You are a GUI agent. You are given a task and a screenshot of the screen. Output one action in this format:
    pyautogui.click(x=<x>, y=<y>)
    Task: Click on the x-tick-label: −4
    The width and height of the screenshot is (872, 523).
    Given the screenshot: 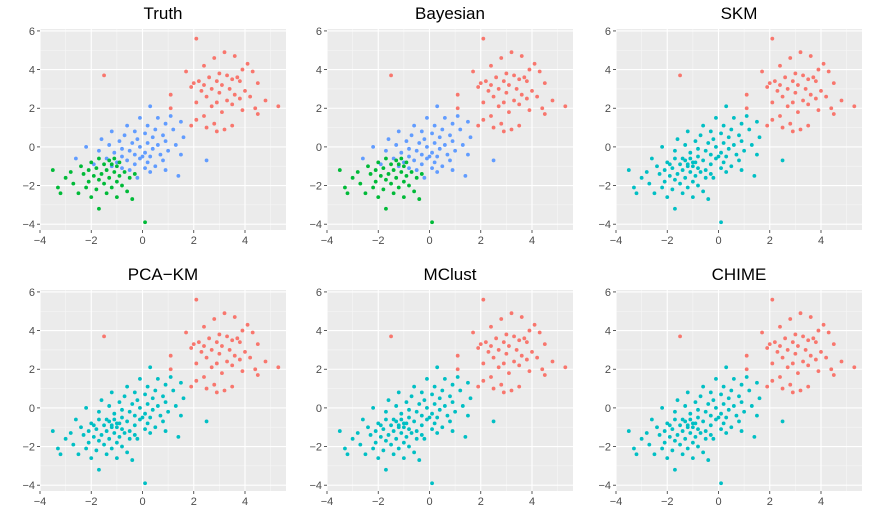 What is the action you would take?
    pyautogui.click(x=40, y=502)
    